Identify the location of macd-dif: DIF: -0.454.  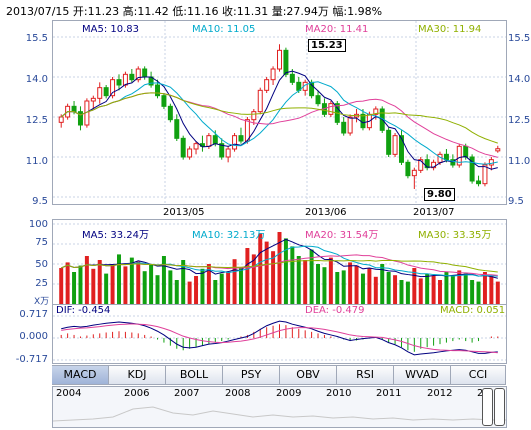
(83, 310).